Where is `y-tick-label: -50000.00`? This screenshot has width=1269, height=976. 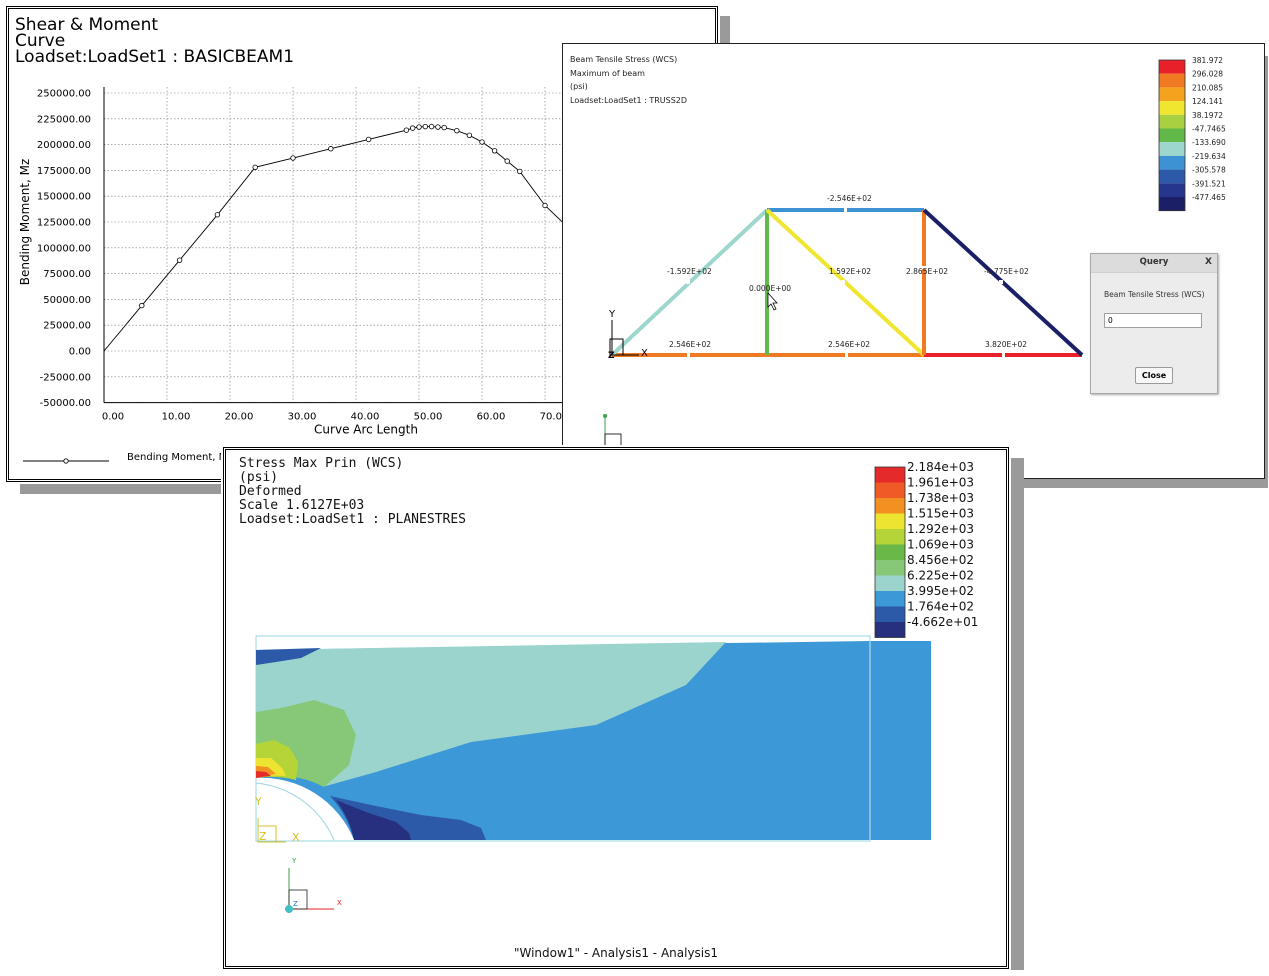 y-tick-label: -50000.00 is located at coordinates (65, 403).